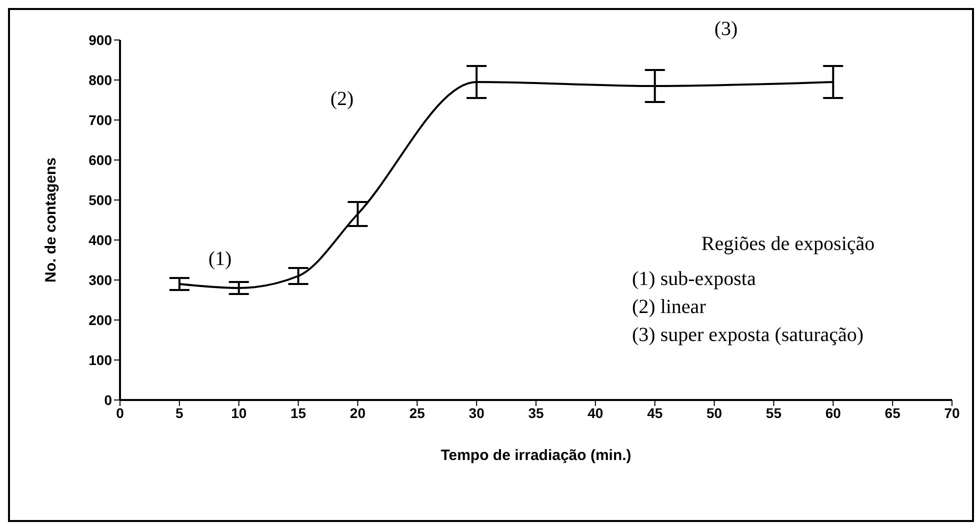  Describe the element at coordinates (342, 99) in the screenshot. I see `annotation: (2)` at that location.